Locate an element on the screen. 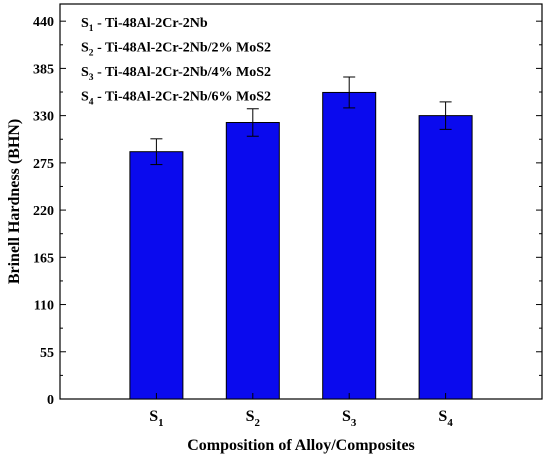 This screenshot has height=466, width=550. legend-entry: S4 - Ti-48Al-2Cr-2Nb/6% MoS2 is located at coordinates (176, 99).